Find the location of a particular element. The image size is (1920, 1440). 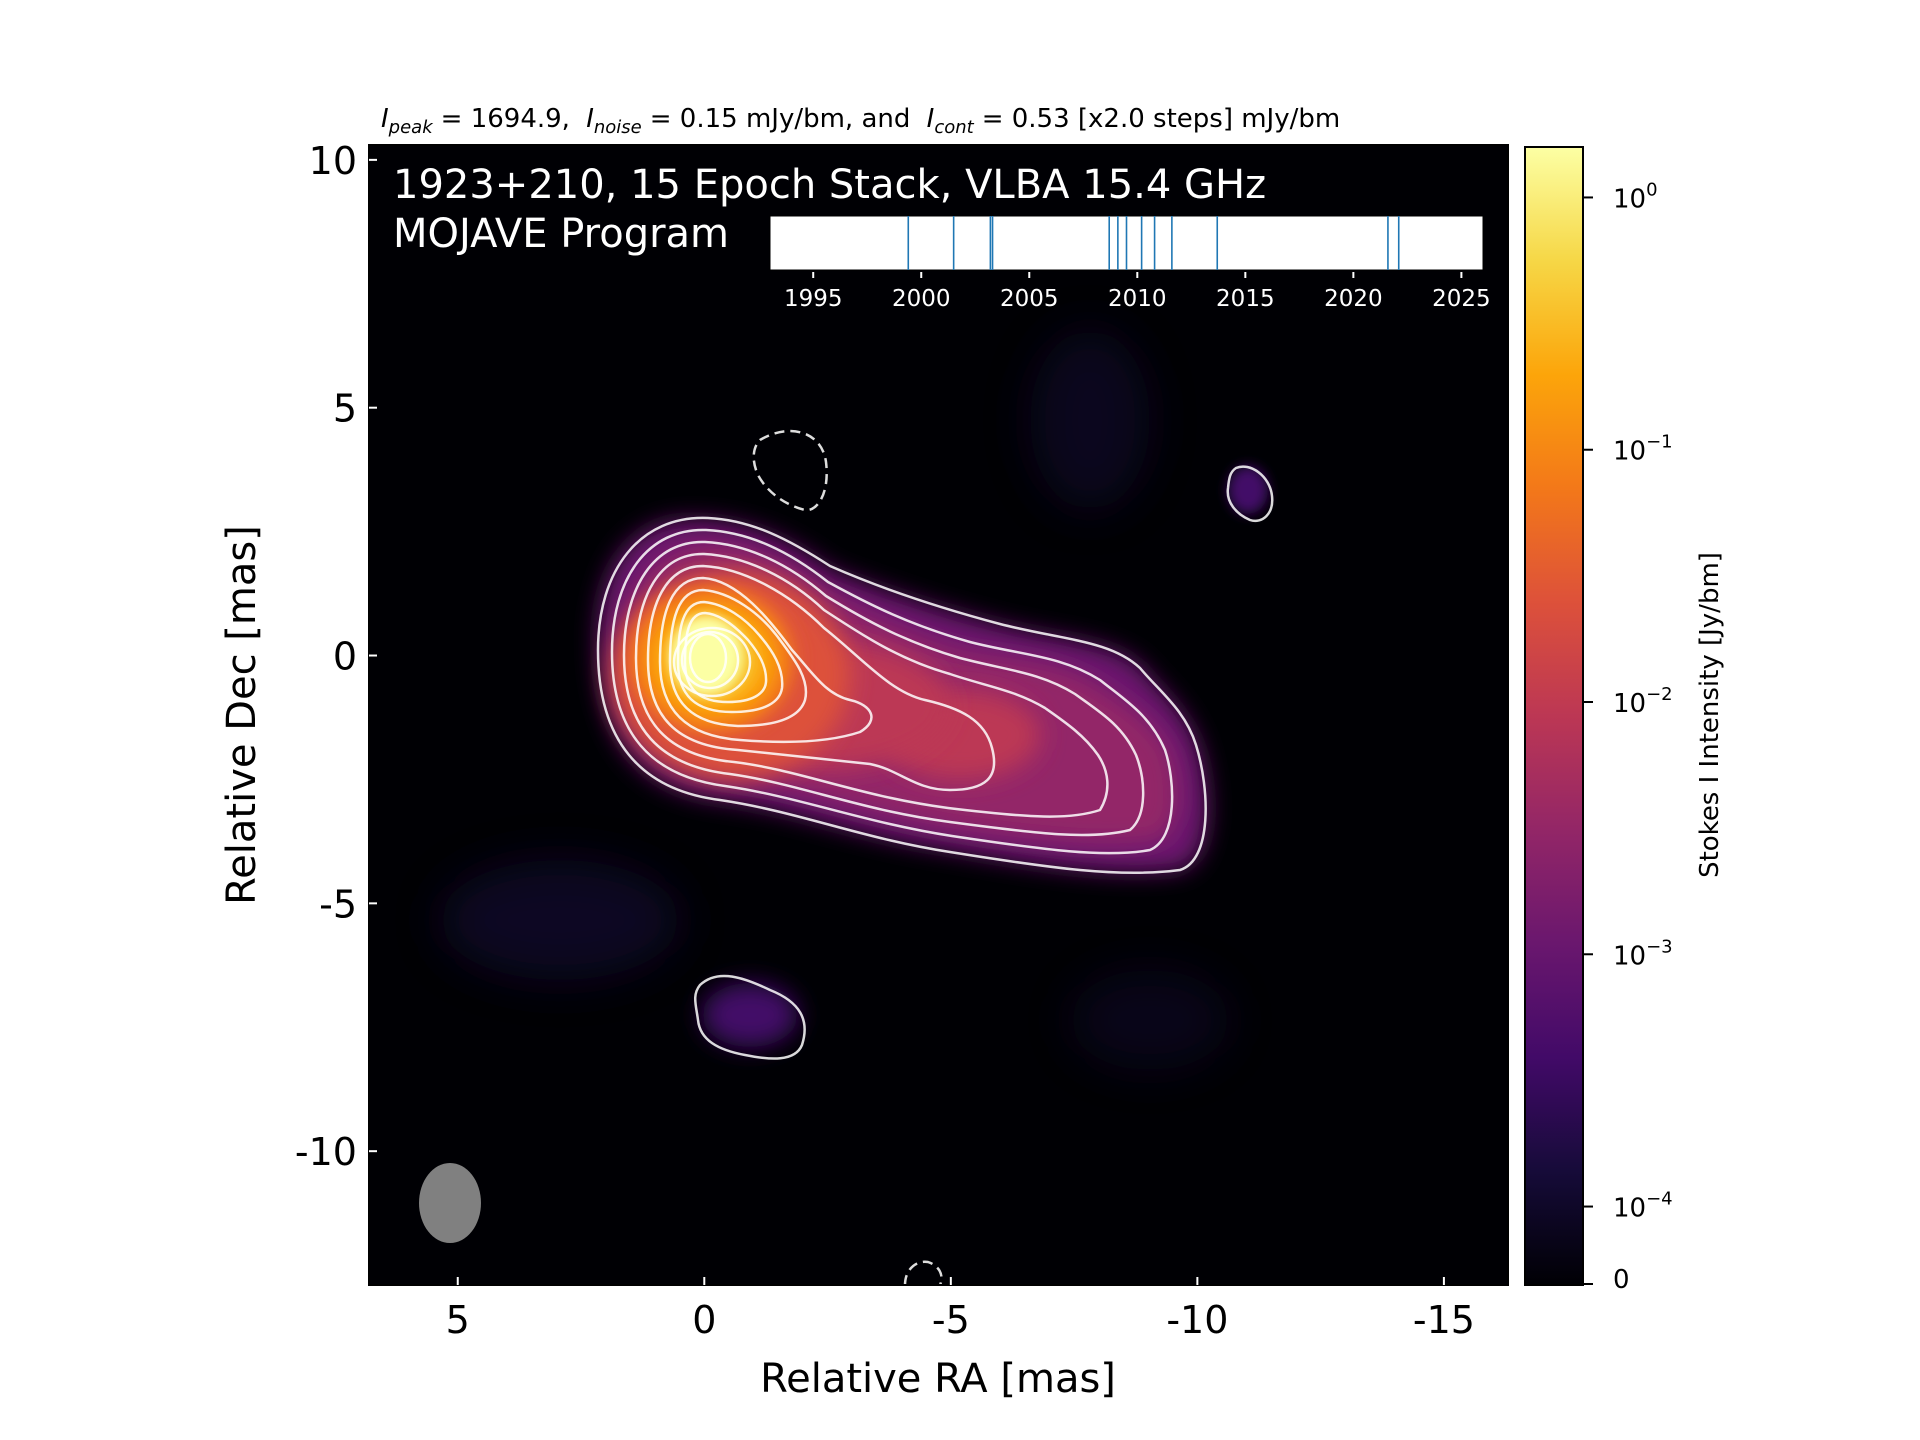

y-tick-label: -5 is located at coordinates (338, 904).